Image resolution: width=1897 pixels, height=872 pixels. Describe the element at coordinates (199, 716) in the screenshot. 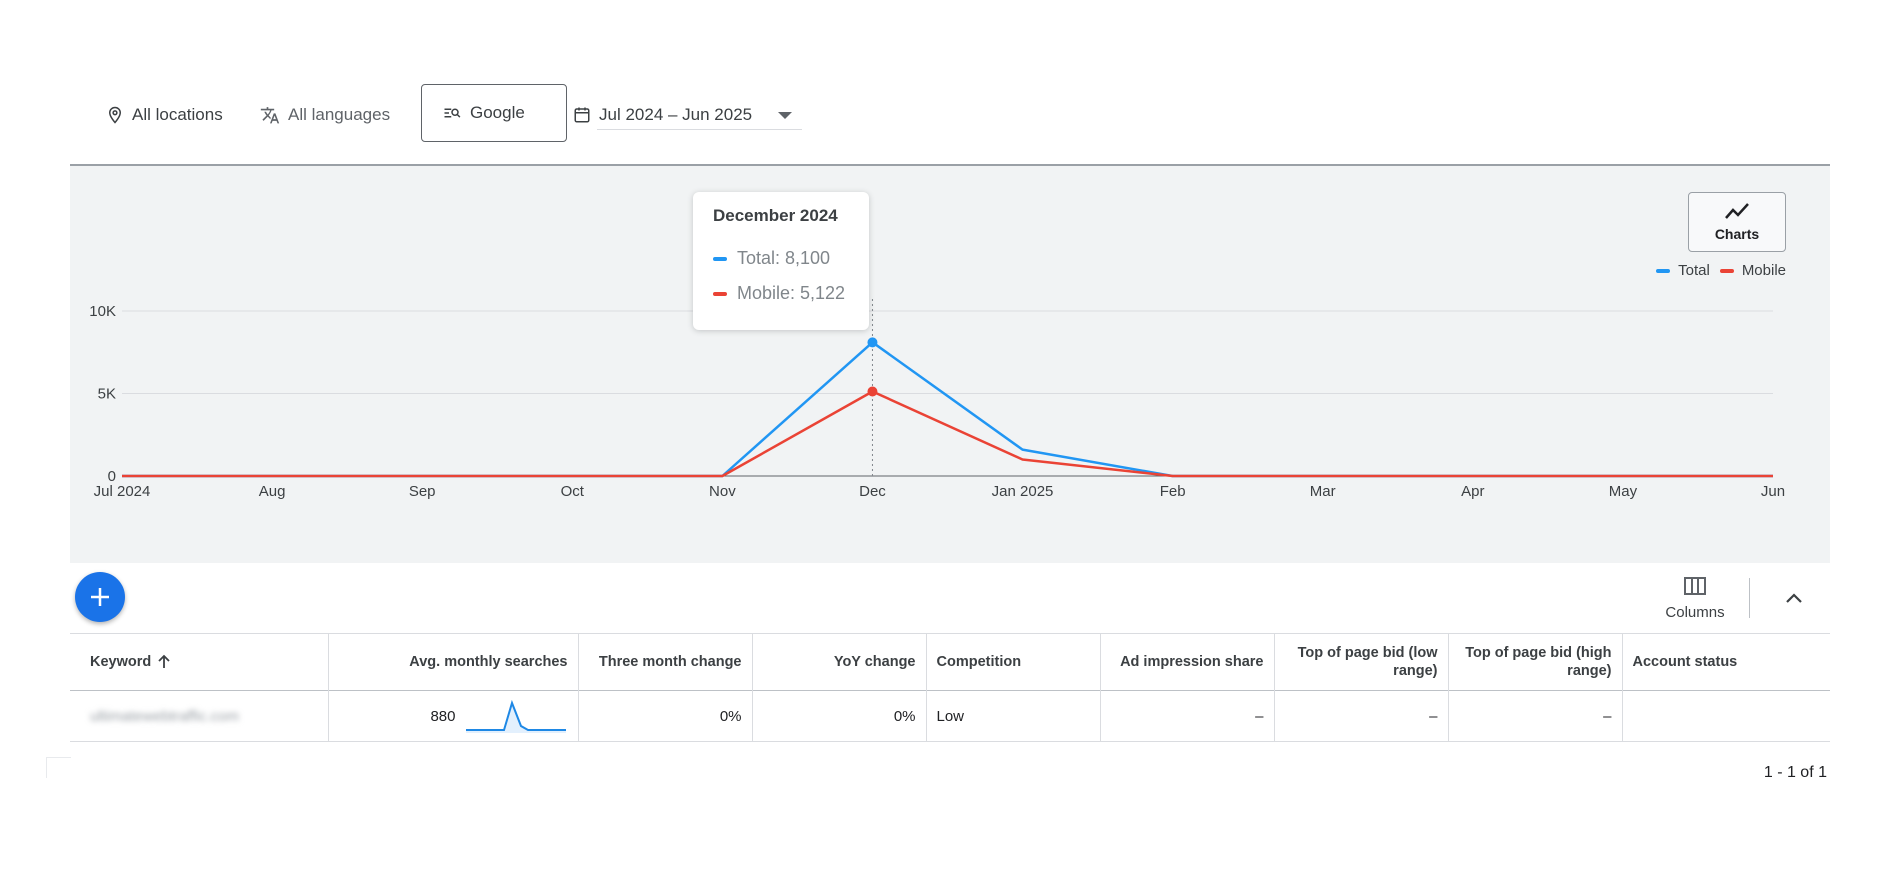

I see `cell-keyword: ultimatewebtraffic.com` at that location.